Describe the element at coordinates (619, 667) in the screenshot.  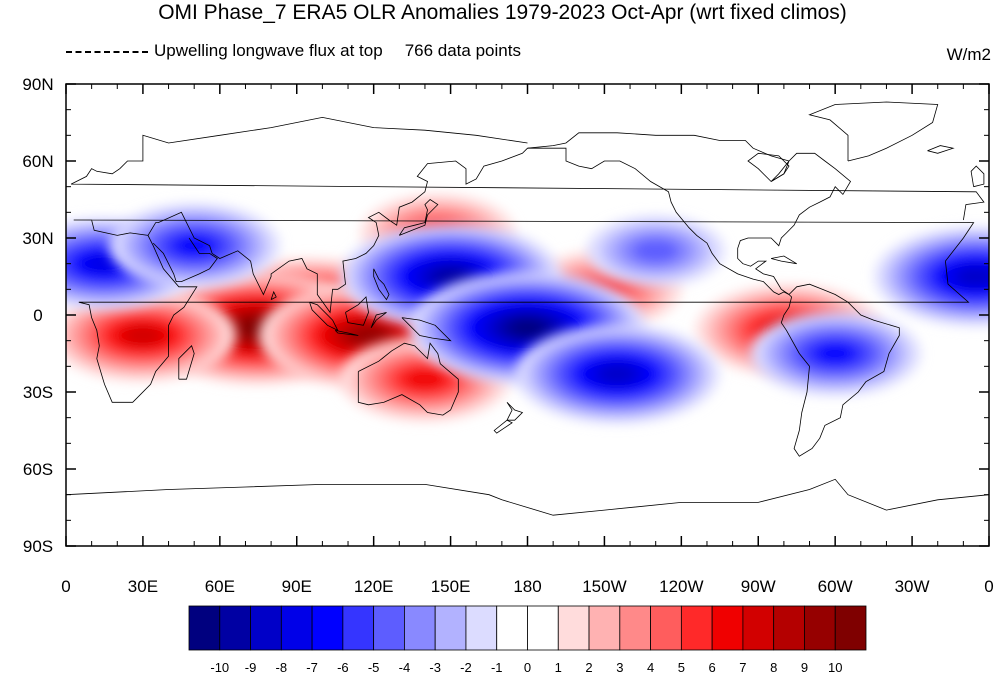
I see `colorbar-label: 3` at that location.